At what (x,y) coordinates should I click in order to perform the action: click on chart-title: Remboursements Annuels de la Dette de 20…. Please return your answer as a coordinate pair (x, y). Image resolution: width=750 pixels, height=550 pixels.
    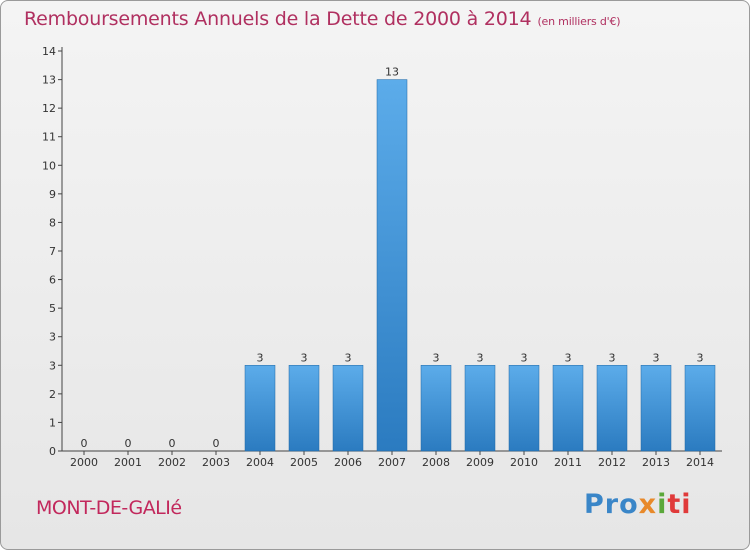
    Looking at the image, I should click on (322, 19).